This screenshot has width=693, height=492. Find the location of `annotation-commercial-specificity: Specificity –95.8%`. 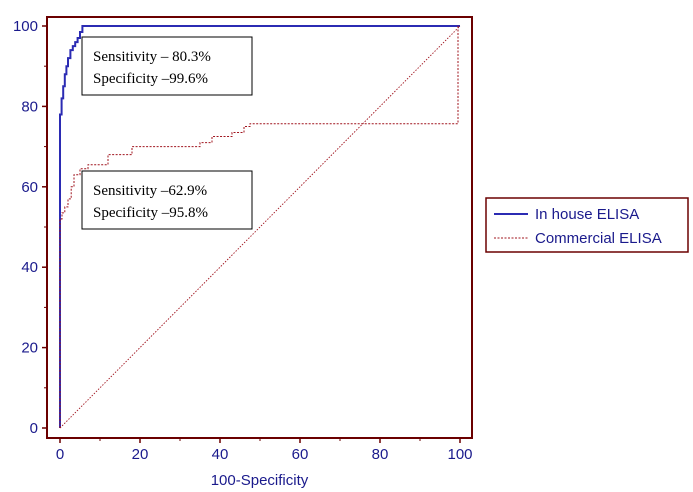

annotation-commercial-specificity: Specificity –95.8% is located at coordinates (150, 213).